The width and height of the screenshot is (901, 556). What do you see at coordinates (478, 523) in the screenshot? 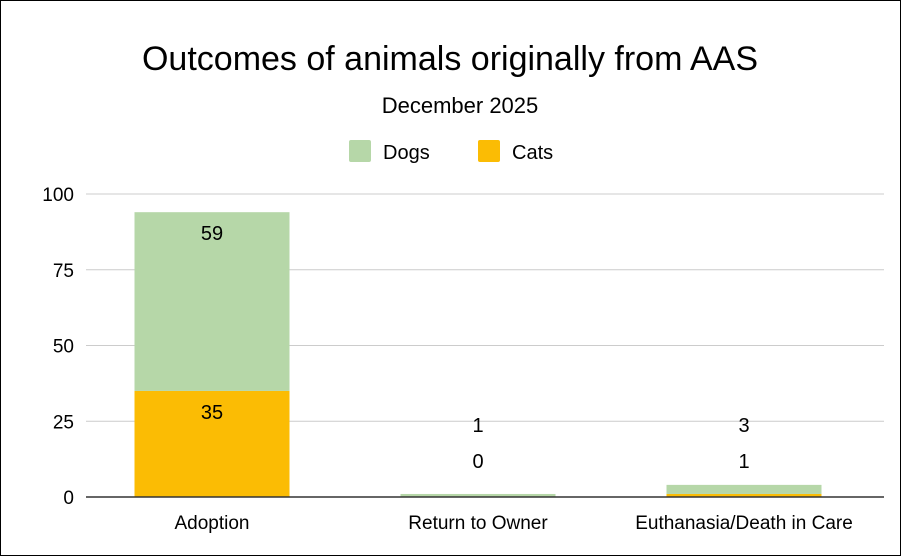
I see `x-category-label: Return to Owner` at bounding box center [478, 523].